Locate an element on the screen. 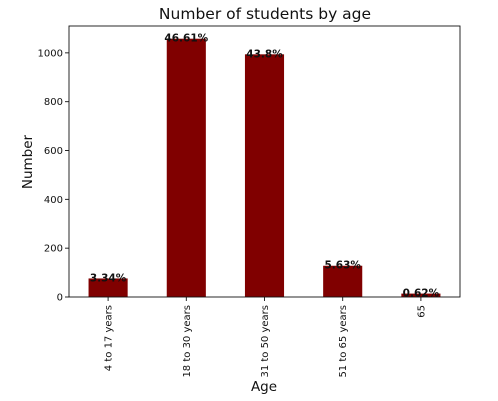 This screenshot has height=401, width=498. x-axis-label: Age is located at coordinates (264, 387).